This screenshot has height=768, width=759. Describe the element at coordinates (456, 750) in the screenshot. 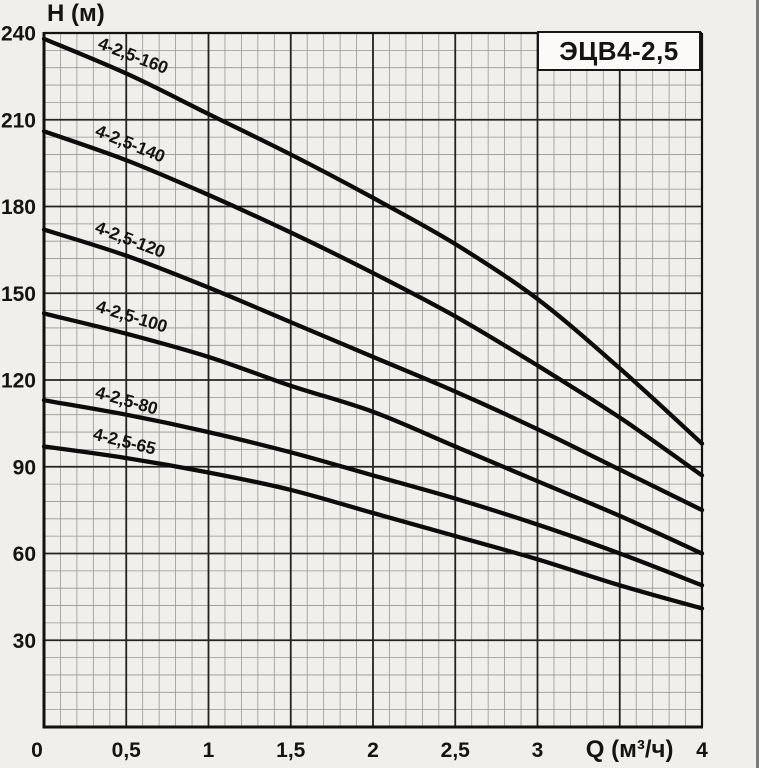

I see `x-tick-label-2,5: 2,5` at that location.